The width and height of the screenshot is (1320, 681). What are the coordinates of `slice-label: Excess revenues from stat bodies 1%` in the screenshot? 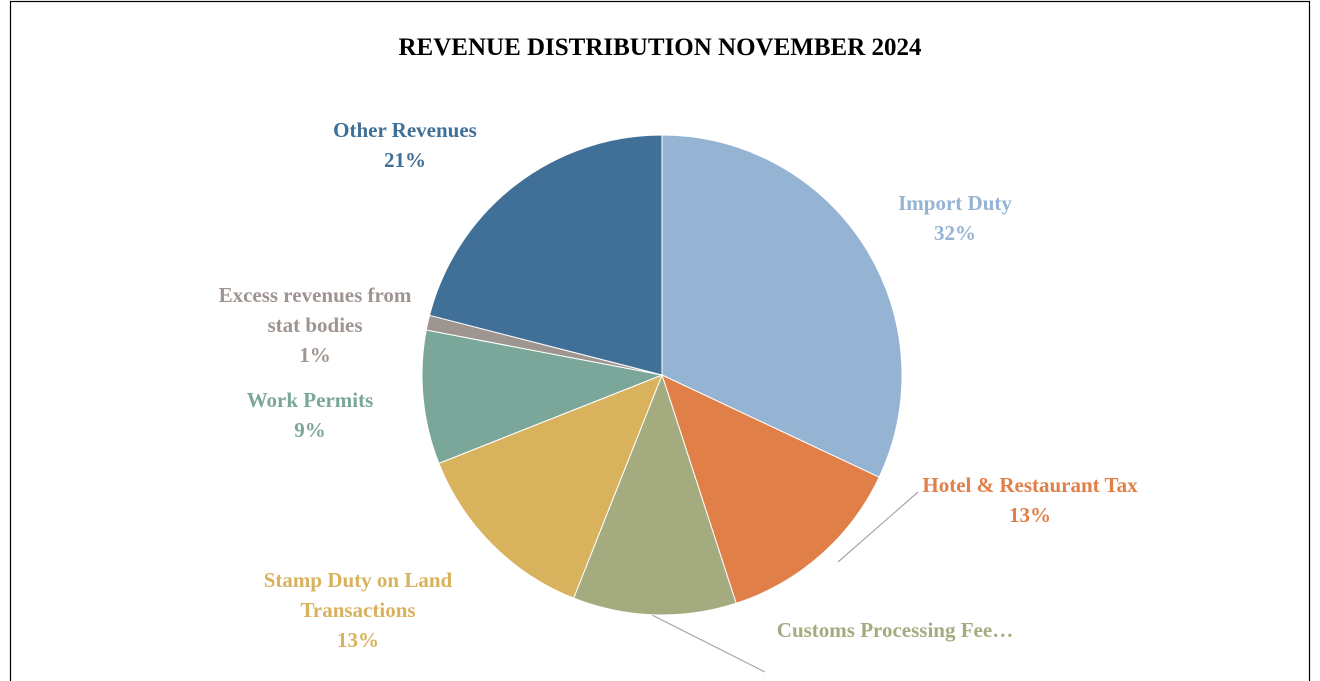 It's located at (315, 325).